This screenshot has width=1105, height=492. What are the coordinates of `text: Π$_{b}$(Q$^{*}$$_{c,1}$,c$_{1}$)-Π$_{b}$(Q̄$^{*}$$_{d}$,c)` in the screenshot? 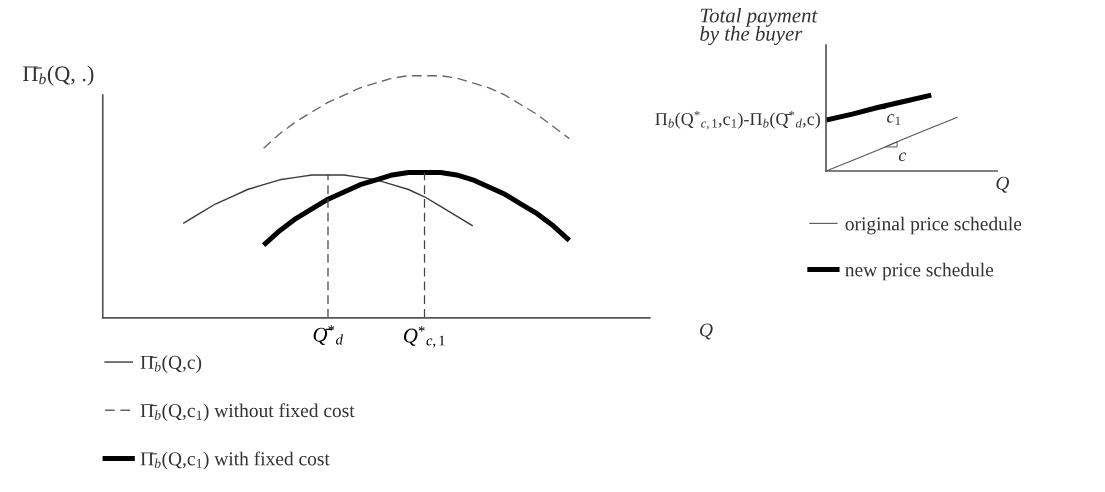 It's located at (737, 120).